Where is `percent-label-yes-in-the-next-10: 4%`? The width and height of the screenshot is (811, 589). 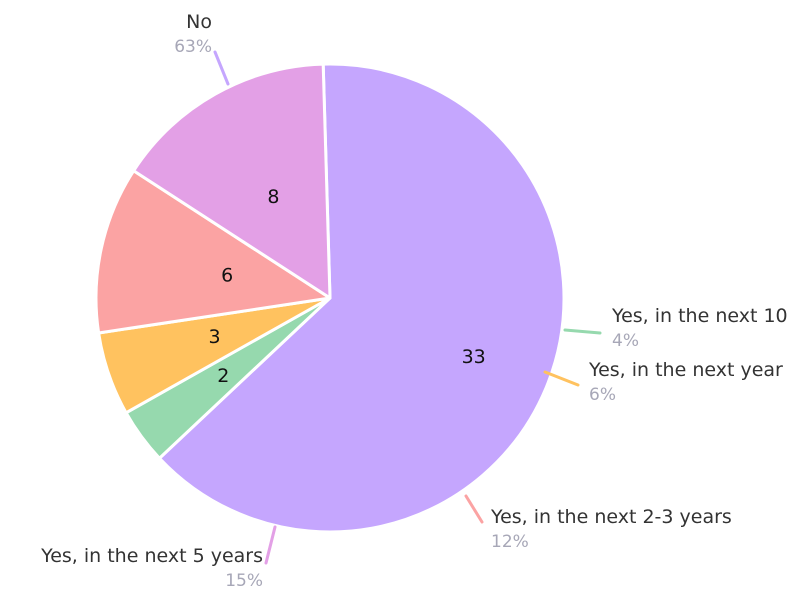
percent-label-yes-in-the-next-10: 4% is located at coordinates (625, 341).